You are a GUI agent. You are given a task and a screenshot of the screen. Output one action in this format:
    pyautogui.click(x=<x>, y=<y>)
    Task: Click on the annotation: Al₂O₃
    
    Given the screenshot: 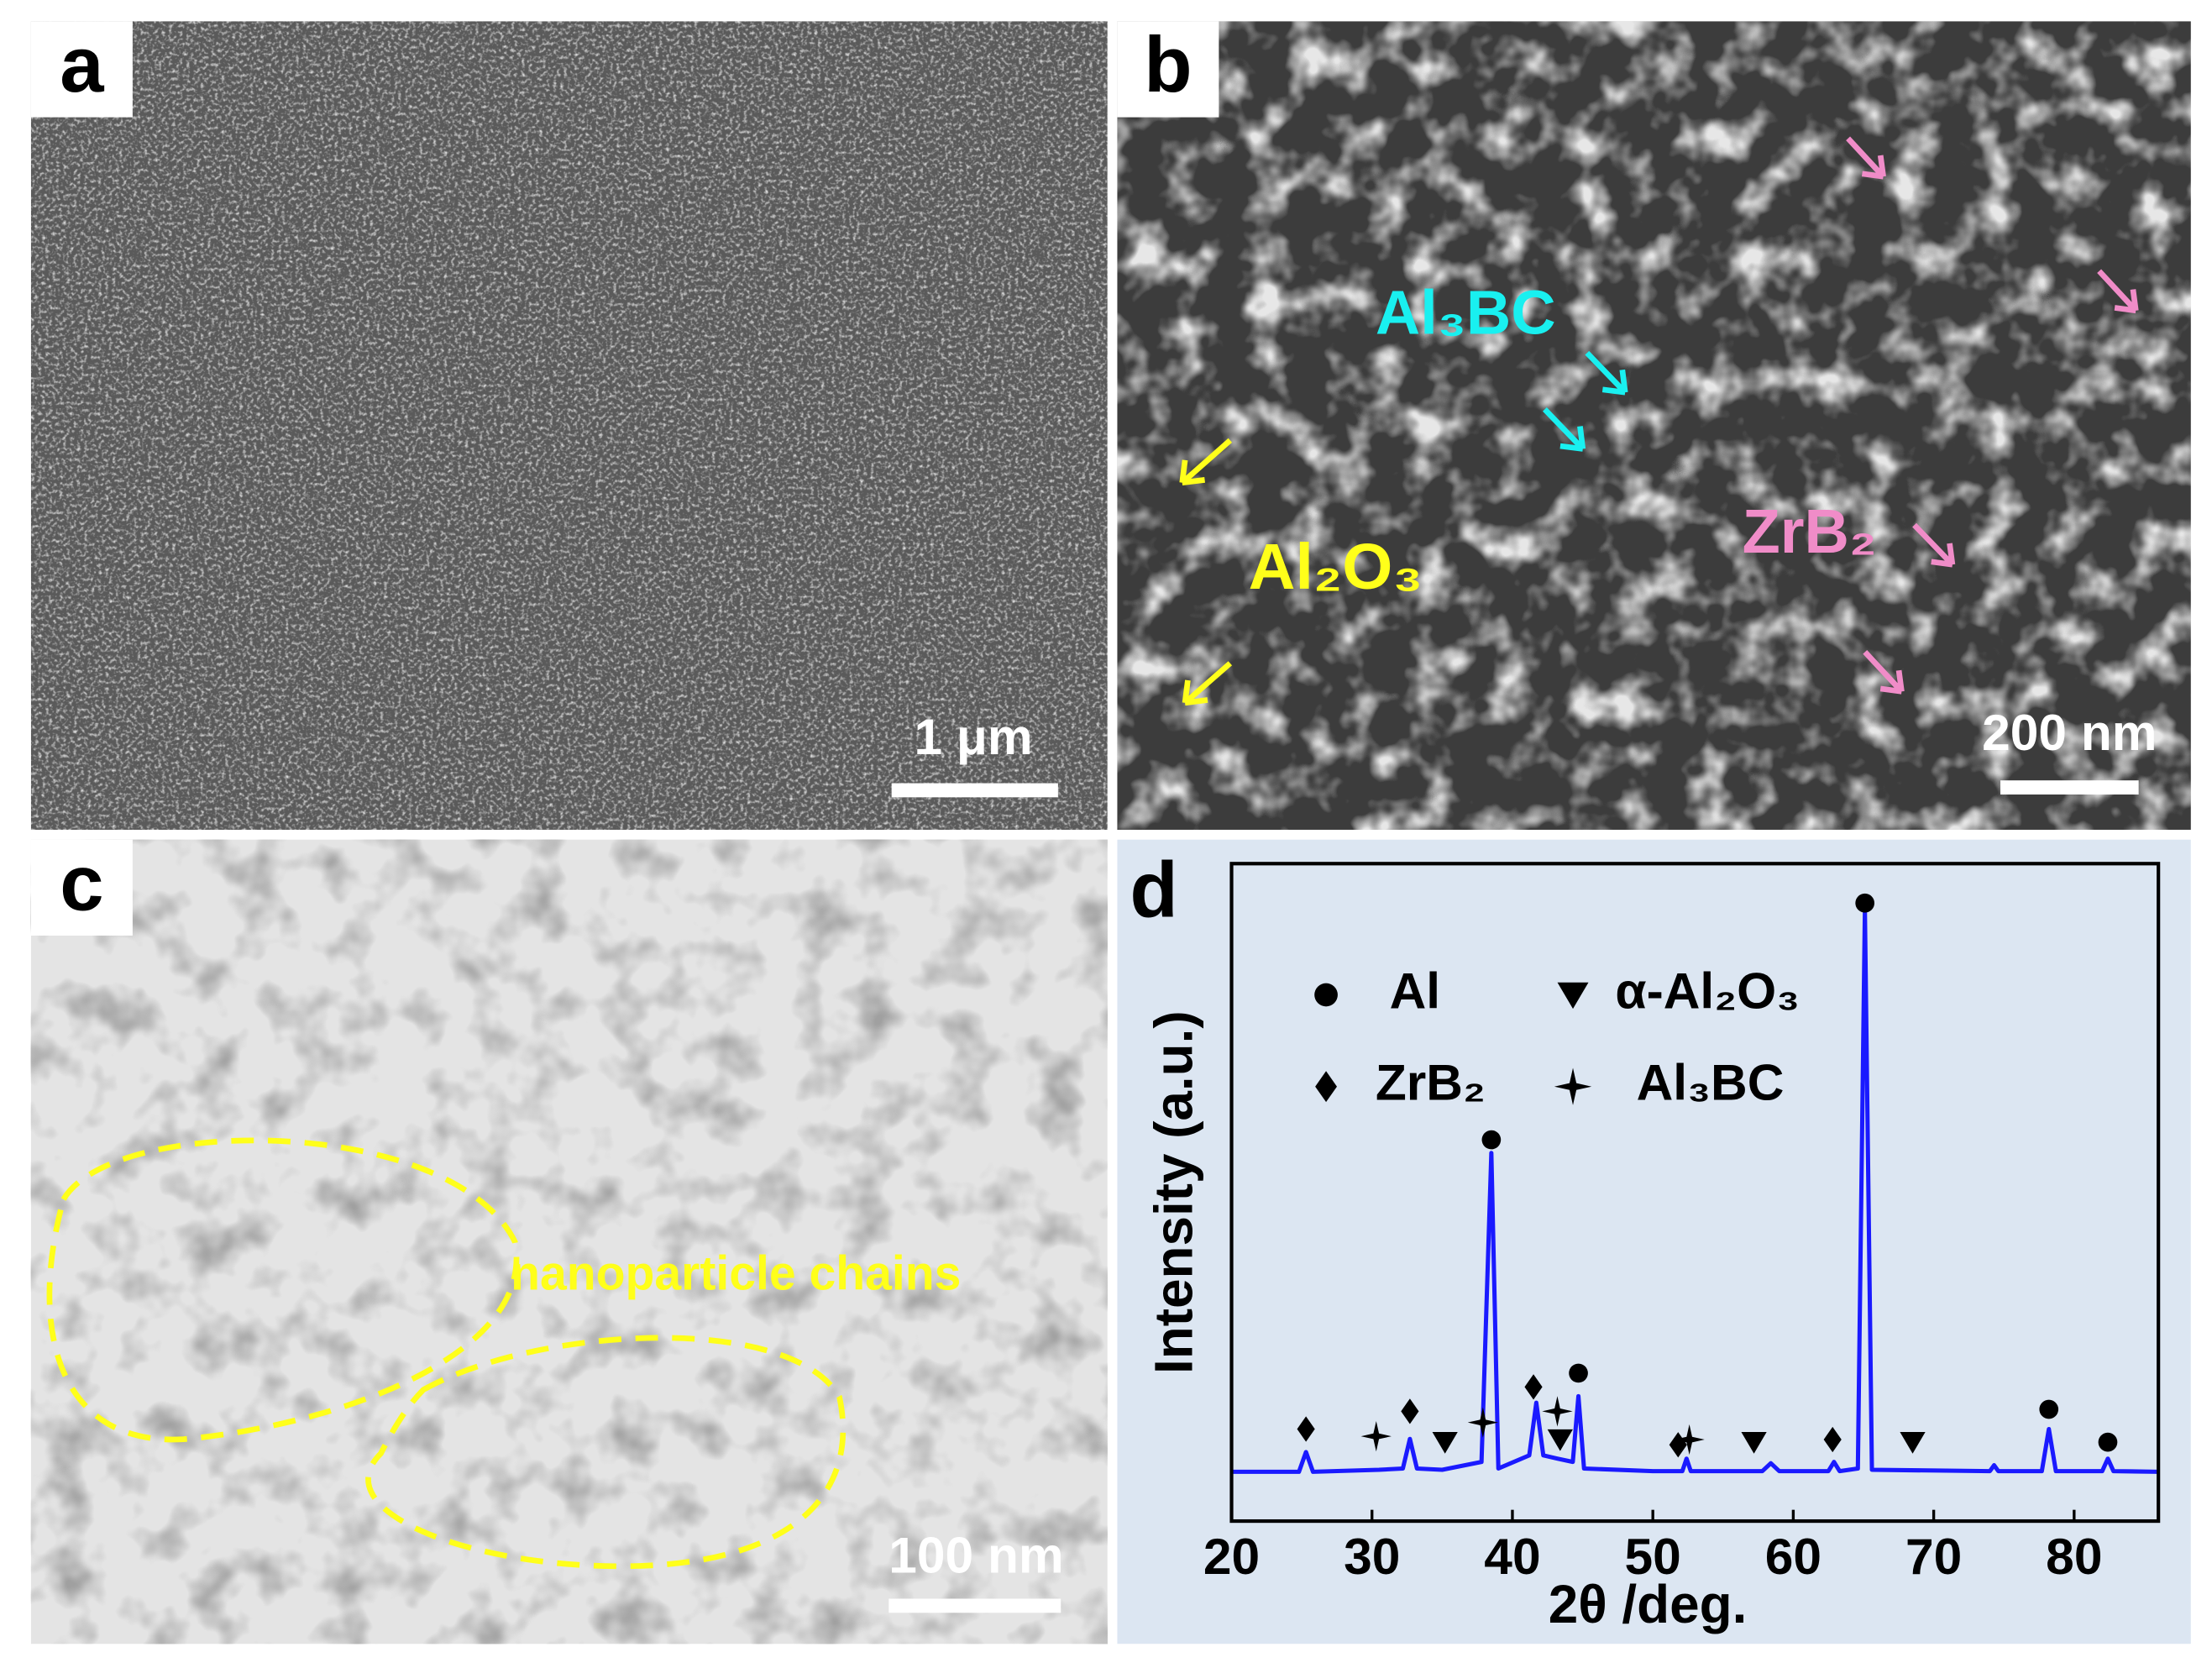 What is the action you would take?
    pyautogui.click(x=1336, y=567)
    